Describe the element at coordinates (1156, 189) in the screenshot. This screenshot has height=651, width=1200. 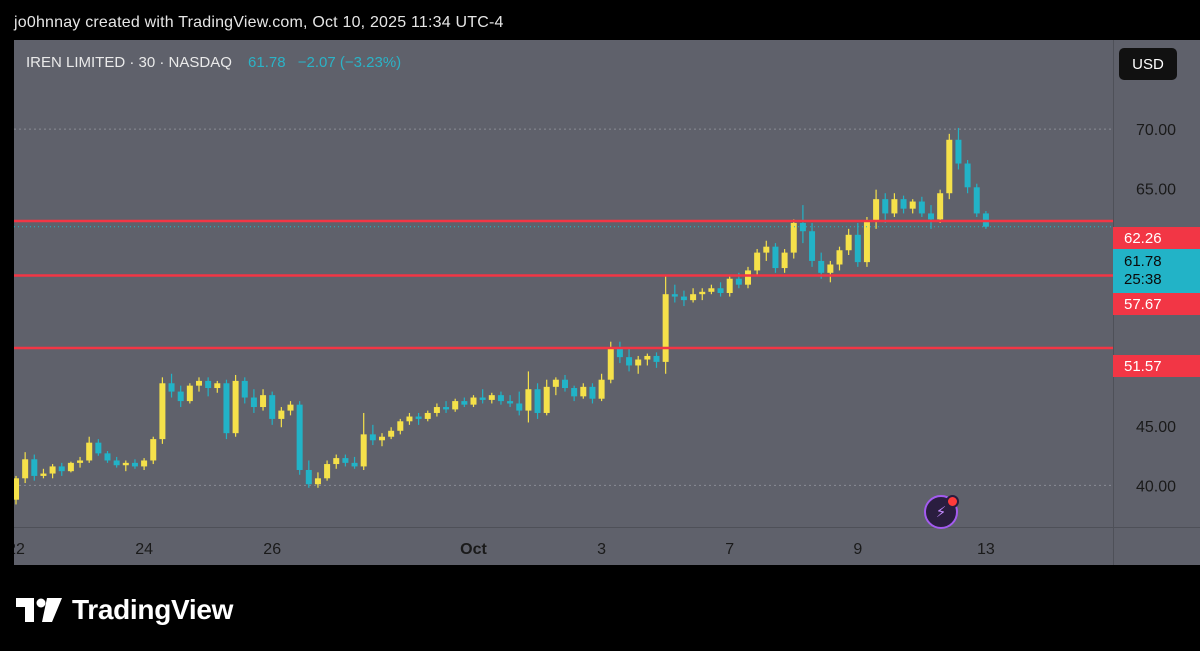
I see `y-tick-label: 65.00` at that location.